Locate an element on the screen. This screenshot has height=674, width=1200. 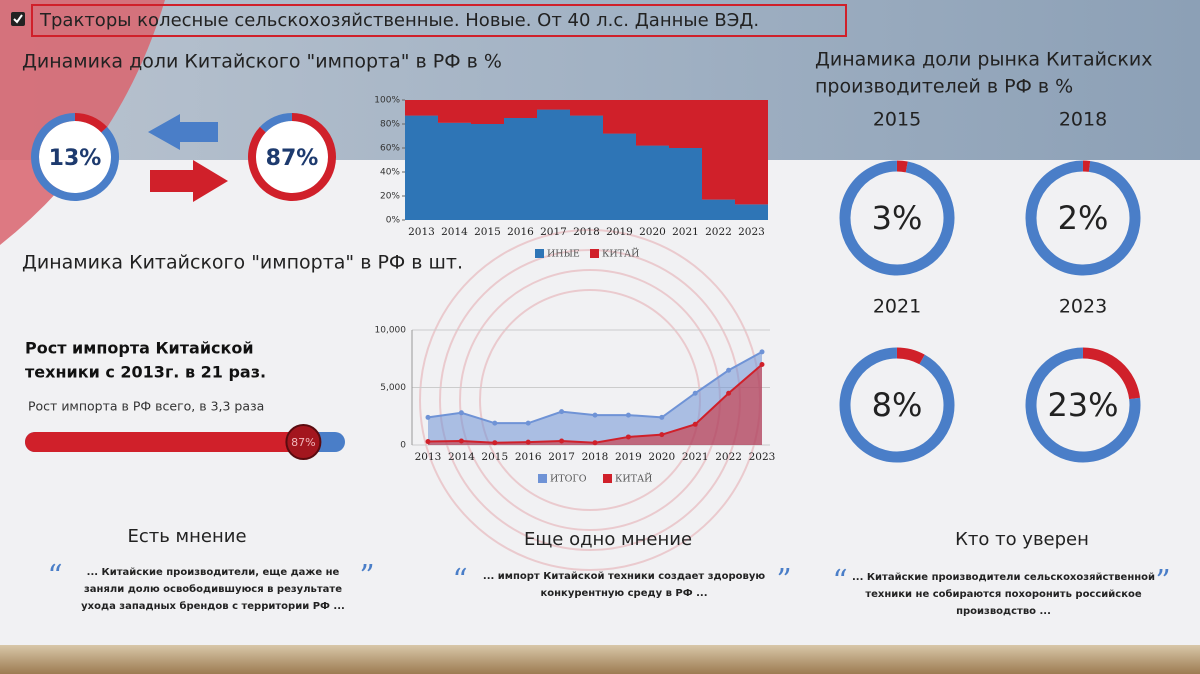
area is located at coordinates (595, 404).